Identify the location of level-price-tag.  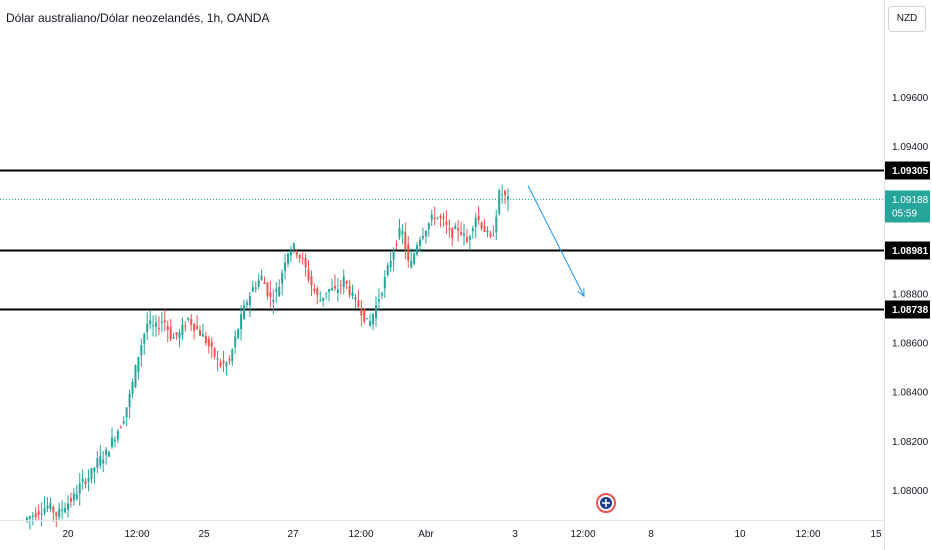
(907, 250).